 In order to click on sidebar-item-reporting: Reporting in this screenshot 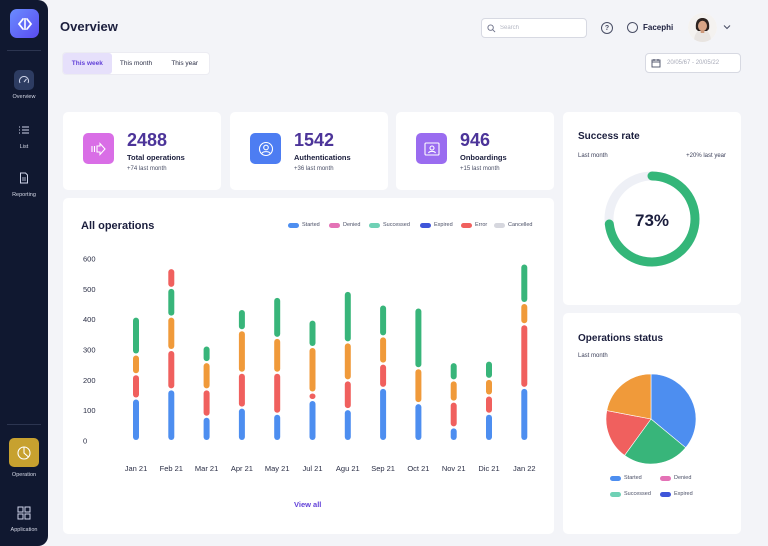, I will do `click(24, 183)`.